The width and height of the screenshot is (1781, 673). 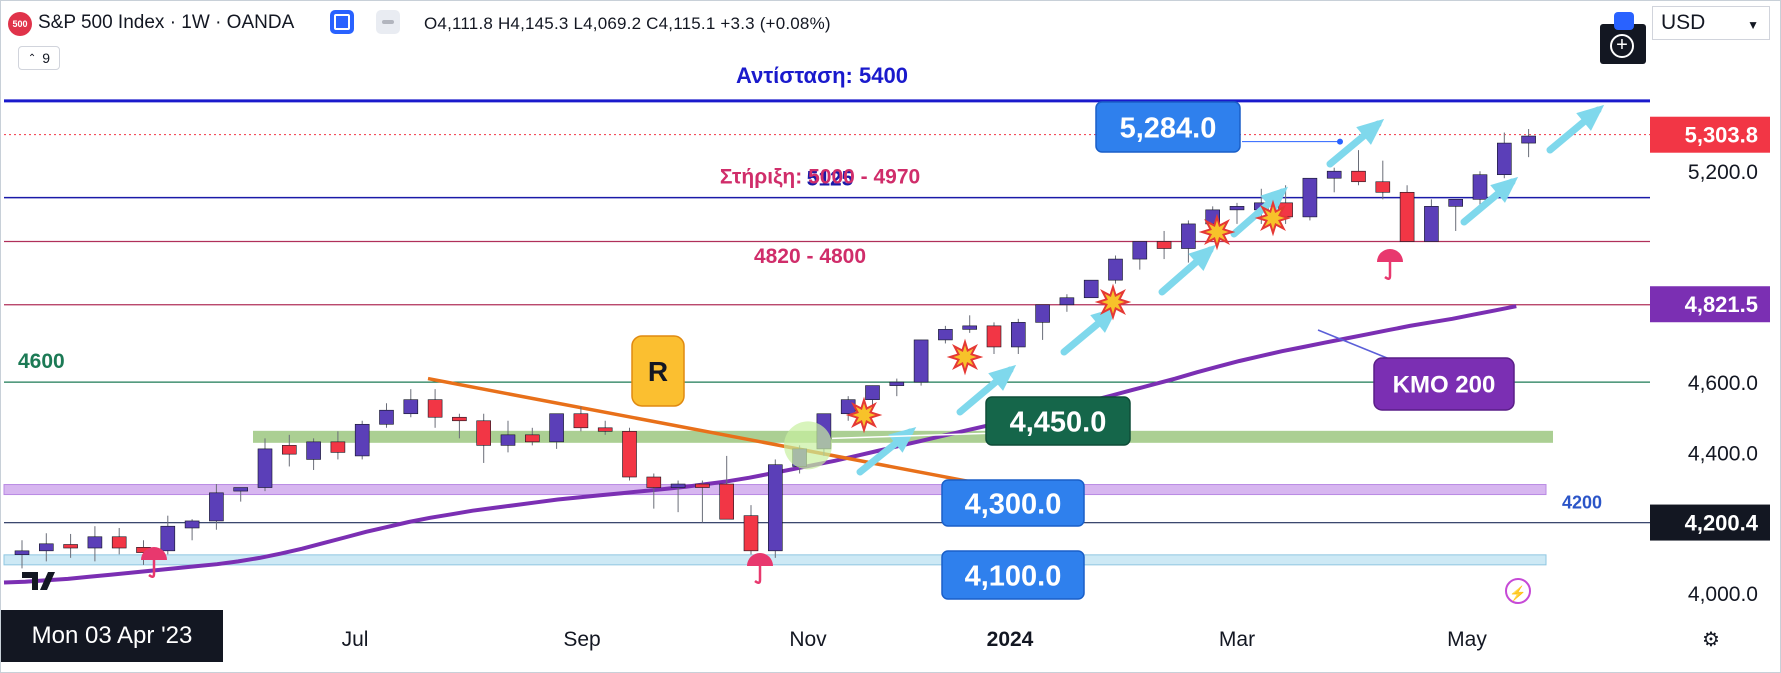 What do you see at coordinates (808, 639) in the screenshot?
I see `time-axis-tick: Nov` at bounding box center [808, 639].